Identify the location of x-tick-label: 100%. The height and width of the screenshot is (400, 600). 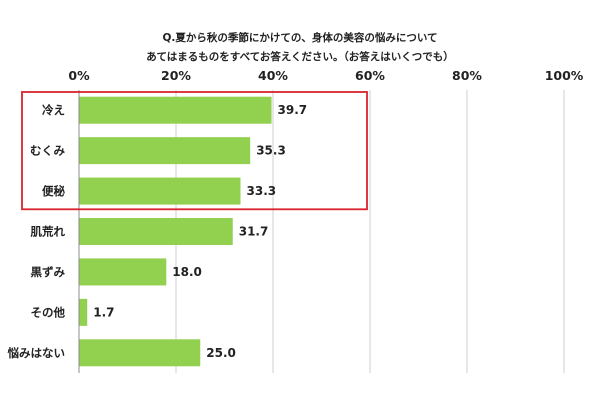
(564, 75).